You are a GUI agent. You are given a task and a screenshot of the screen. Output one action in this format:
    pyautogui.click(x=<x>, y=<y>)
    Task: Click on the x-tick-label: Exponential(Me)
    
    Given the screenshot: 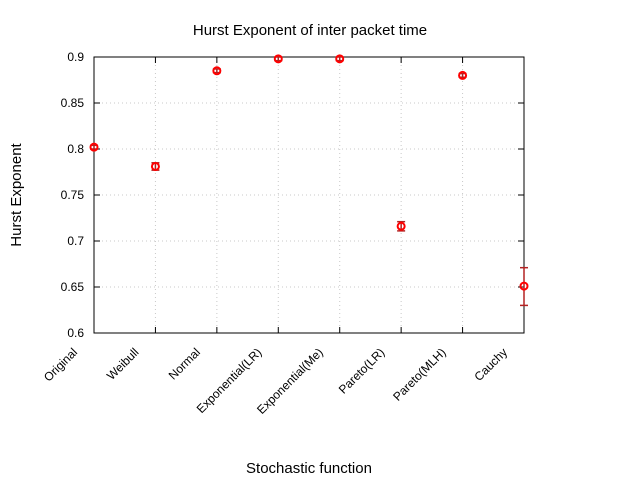 What is the action you would take?
    pyautogui.click(x=290, y=381)
    